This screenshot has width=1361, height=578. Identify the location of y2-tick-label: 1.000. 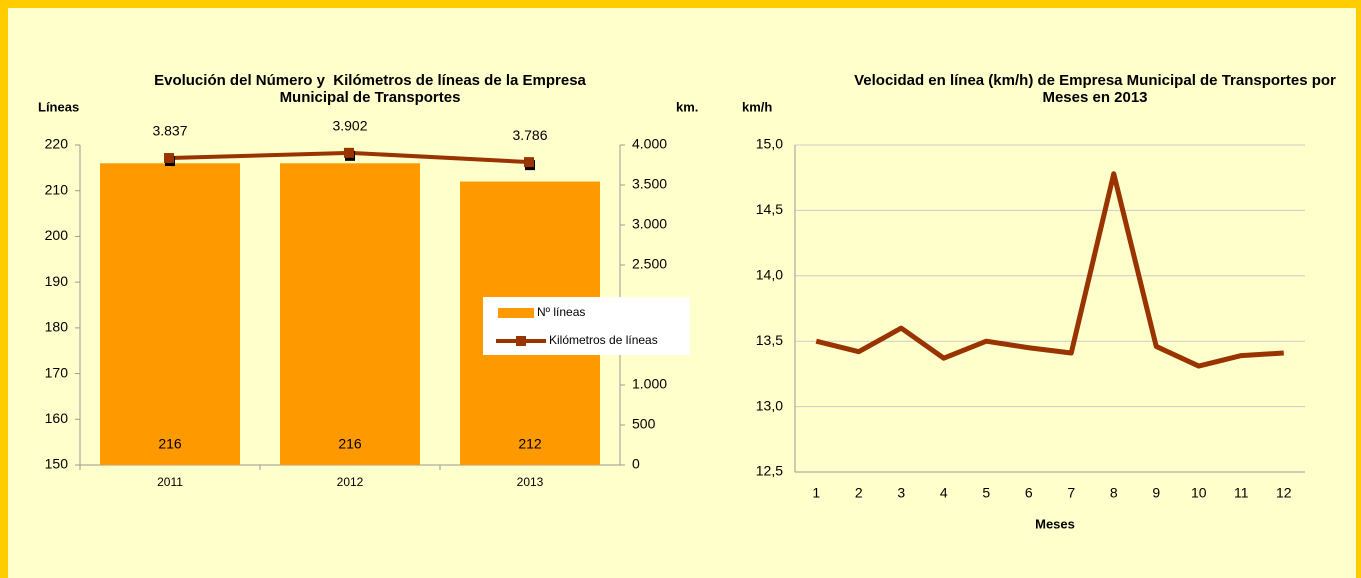
(649, 384).